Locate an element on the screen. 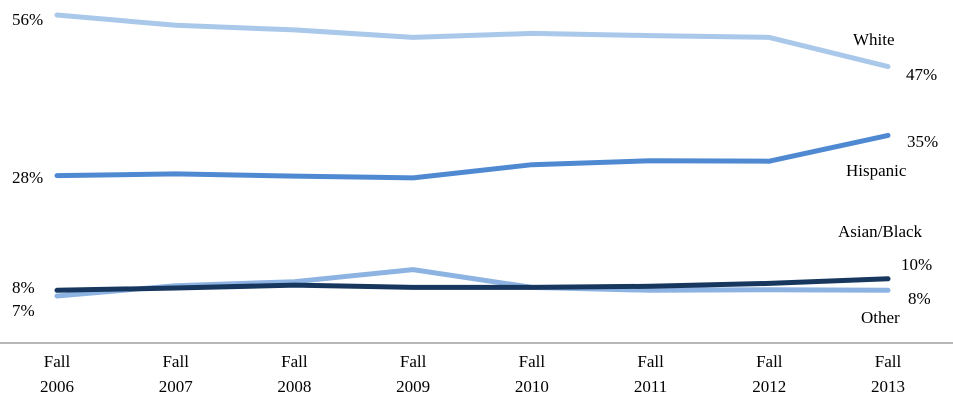 Image resolution: width=953 pixels, height=402 pixels. x-tick-label: Fall 2012 is located at coordinates (769, 374).